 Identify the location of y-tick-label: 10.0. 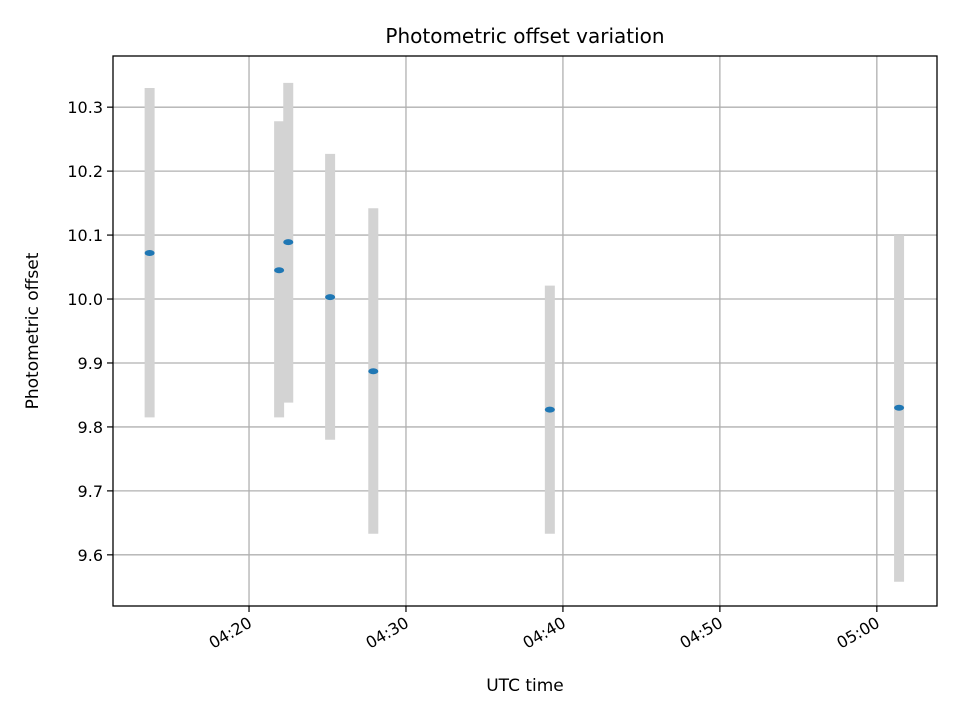
(85, 299).